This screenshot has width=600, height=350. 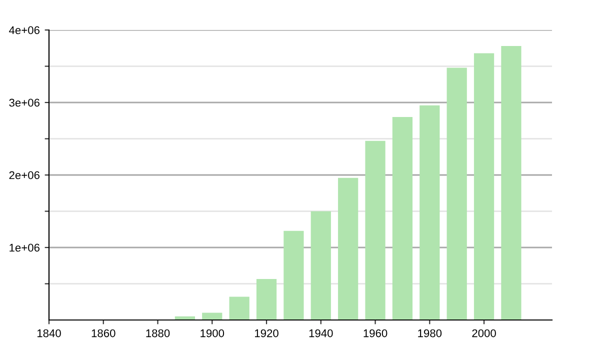 What do you see at coordinates (24, 175) in the screenshot?
I see `y-tick-label: 2e+06` at bounding box center [24, 175].